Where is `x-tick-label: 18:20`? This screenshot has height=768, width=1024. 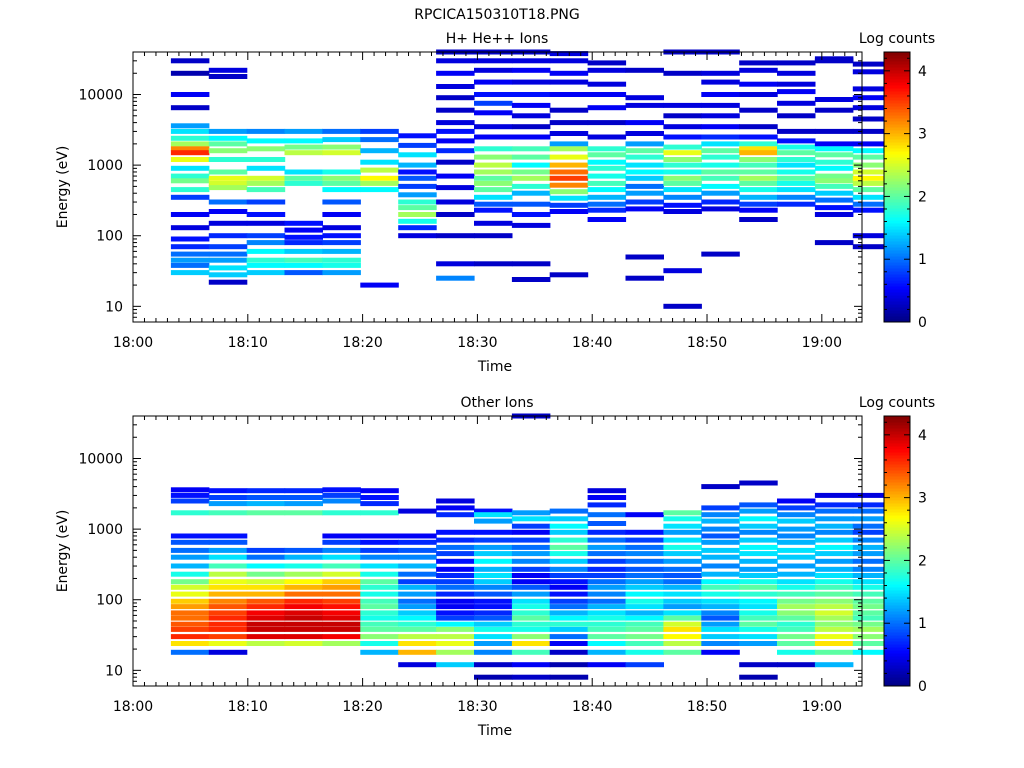
x-tick-label: 18:20 is located at coordinates (362, 343).